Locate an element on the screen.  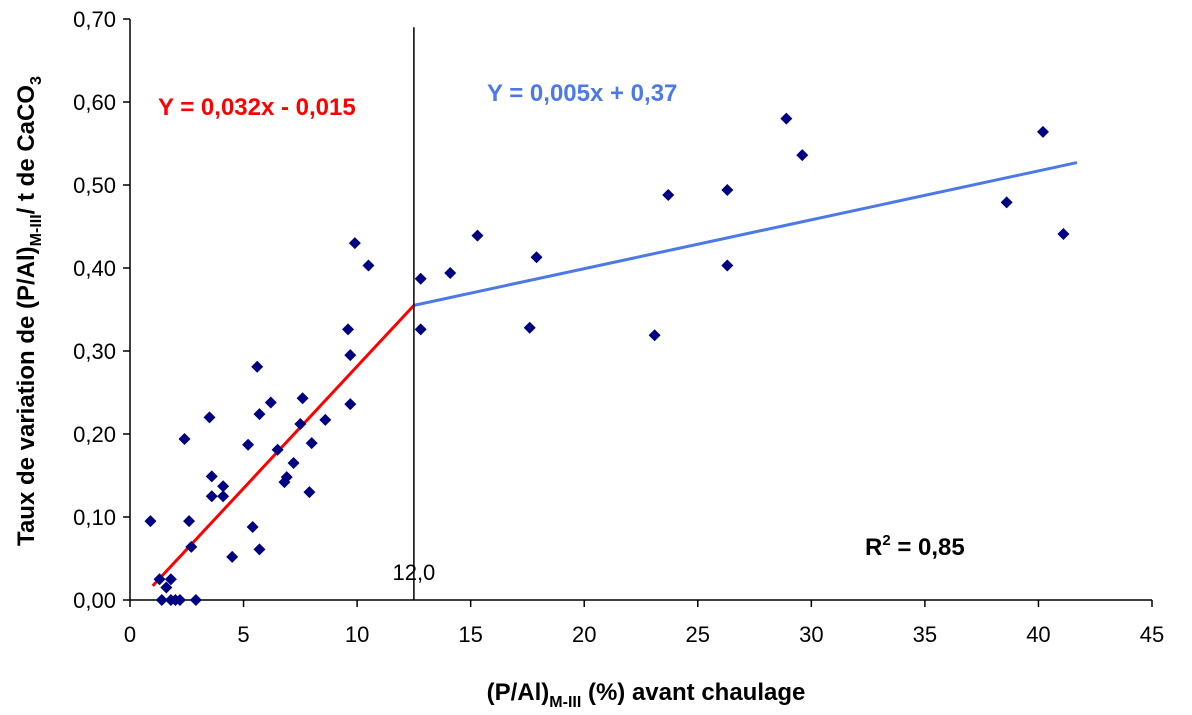
r-squared-sup: 2 is located at coordinates (886, 540).